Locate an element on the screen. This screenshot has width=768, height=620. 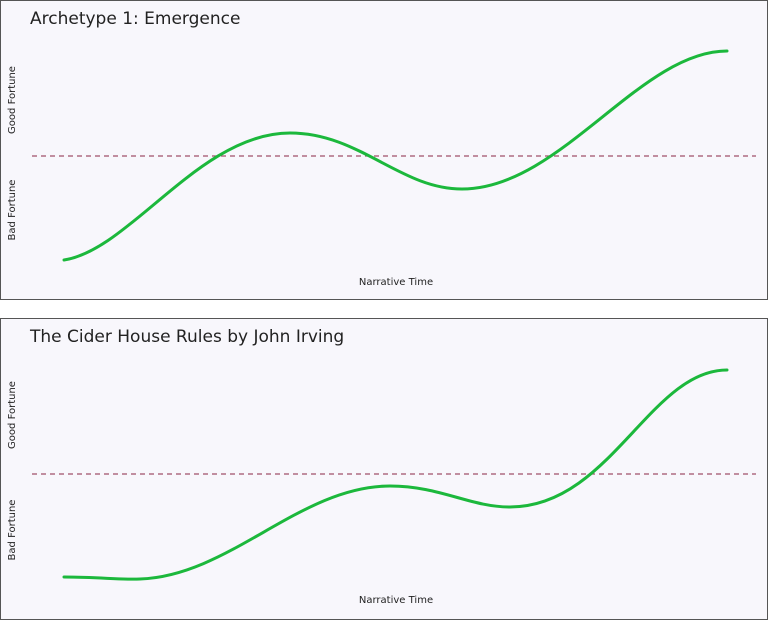
panel-title: The Cider House Rules by John Irving is located at coordinates (186, 337).